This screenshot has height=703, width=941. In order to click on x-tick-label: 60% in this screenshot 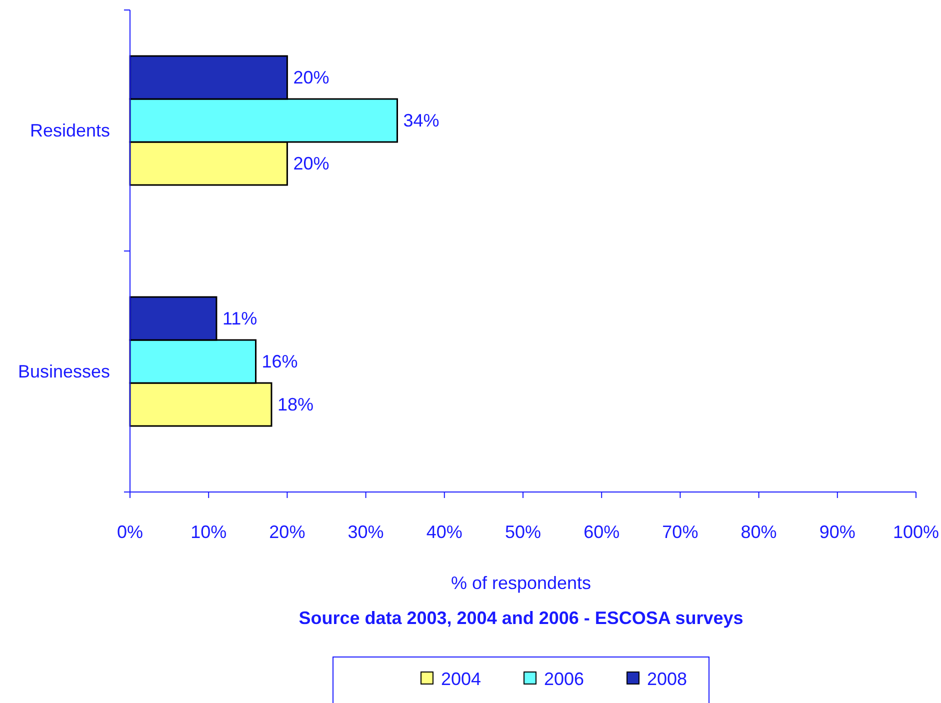, I will do `click(602, 532)`.